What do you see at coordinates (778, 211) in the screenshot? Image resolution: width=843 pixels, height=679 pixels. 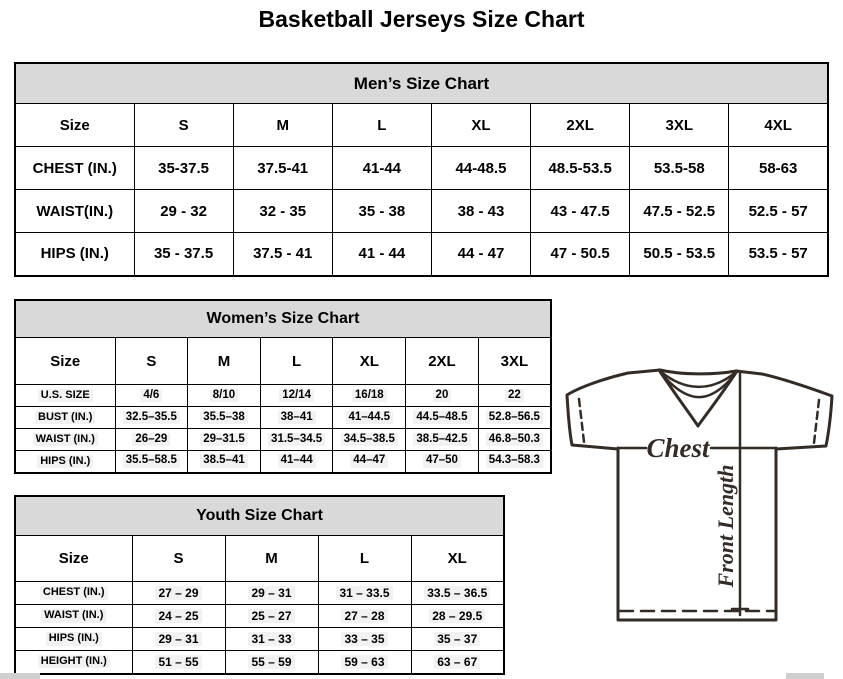 I see `cell: 52.5 - 57` at bounding box center [778, 211].